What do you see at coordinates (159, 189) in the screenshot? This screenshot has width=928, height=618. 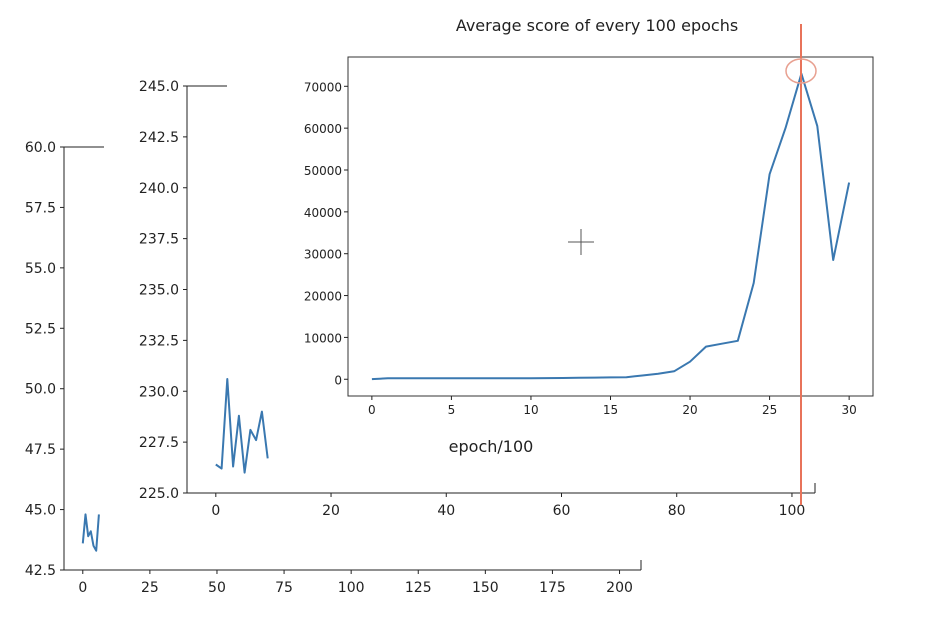 I see `y-tick-label: 240.0` at bounding box center [159, 189].